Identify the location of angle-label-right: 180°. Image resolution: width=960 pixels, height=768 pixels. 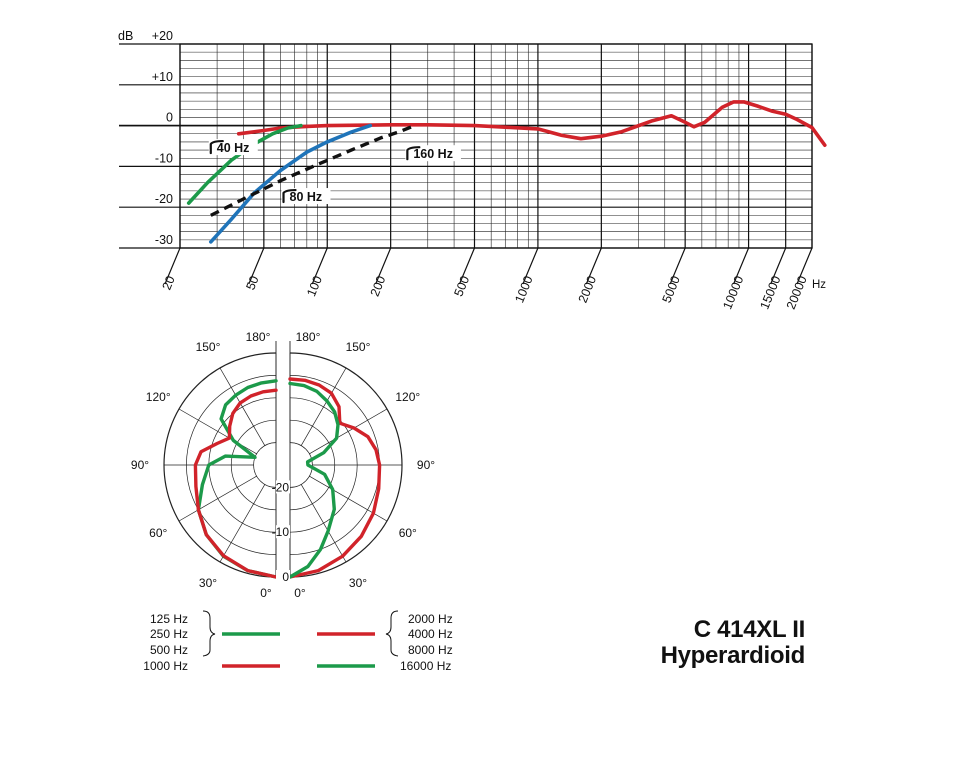
(308, 337).